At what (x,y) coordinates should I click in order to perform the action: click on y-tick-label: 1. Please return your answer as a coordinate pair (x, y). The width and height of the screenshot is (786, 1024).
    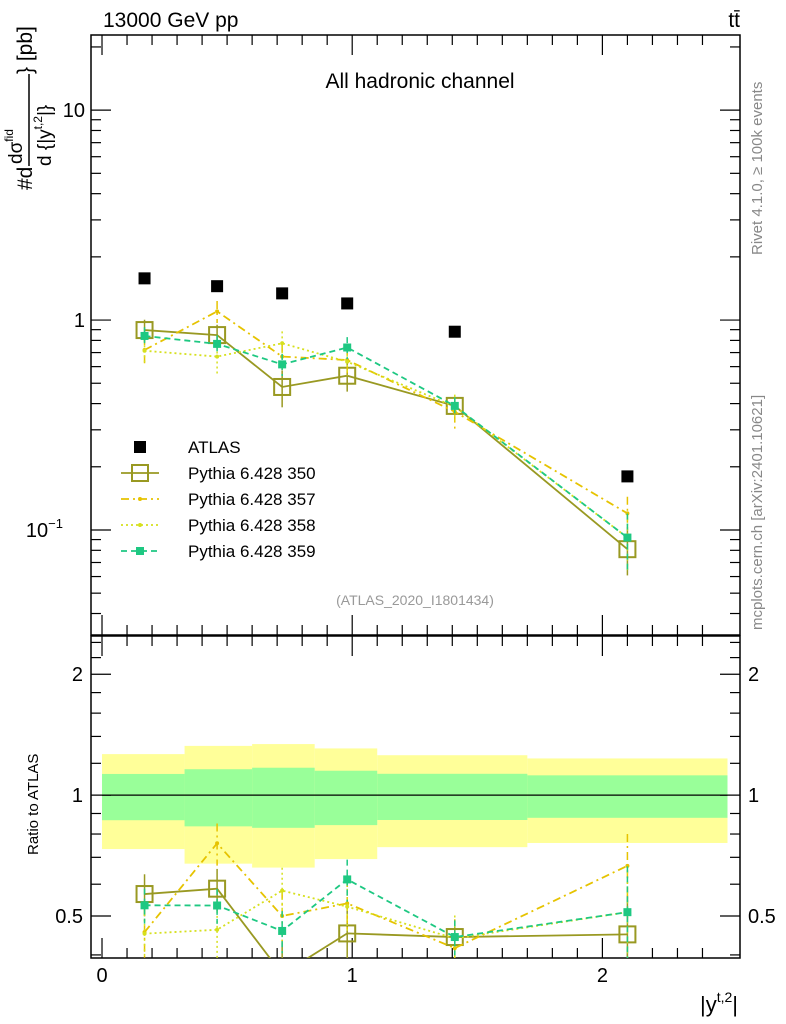
    Looking at the image, I should click on (79, 321).